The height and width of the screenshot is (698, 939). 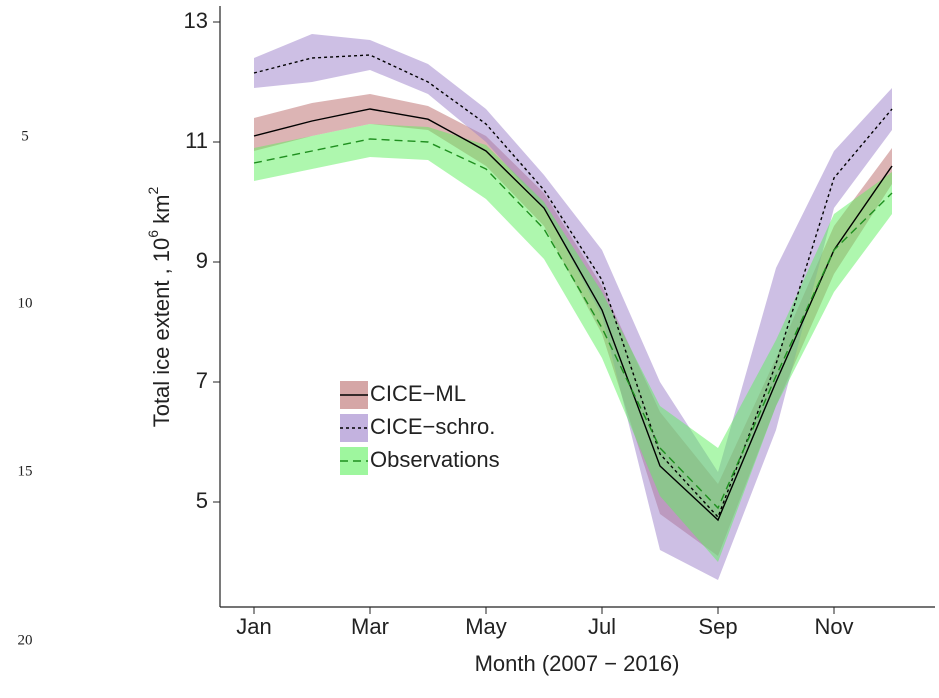 What do you see at coordinates (161, 211) in the screenshot?
I see `y-label-unit: km` at bounding box center [161, 211].